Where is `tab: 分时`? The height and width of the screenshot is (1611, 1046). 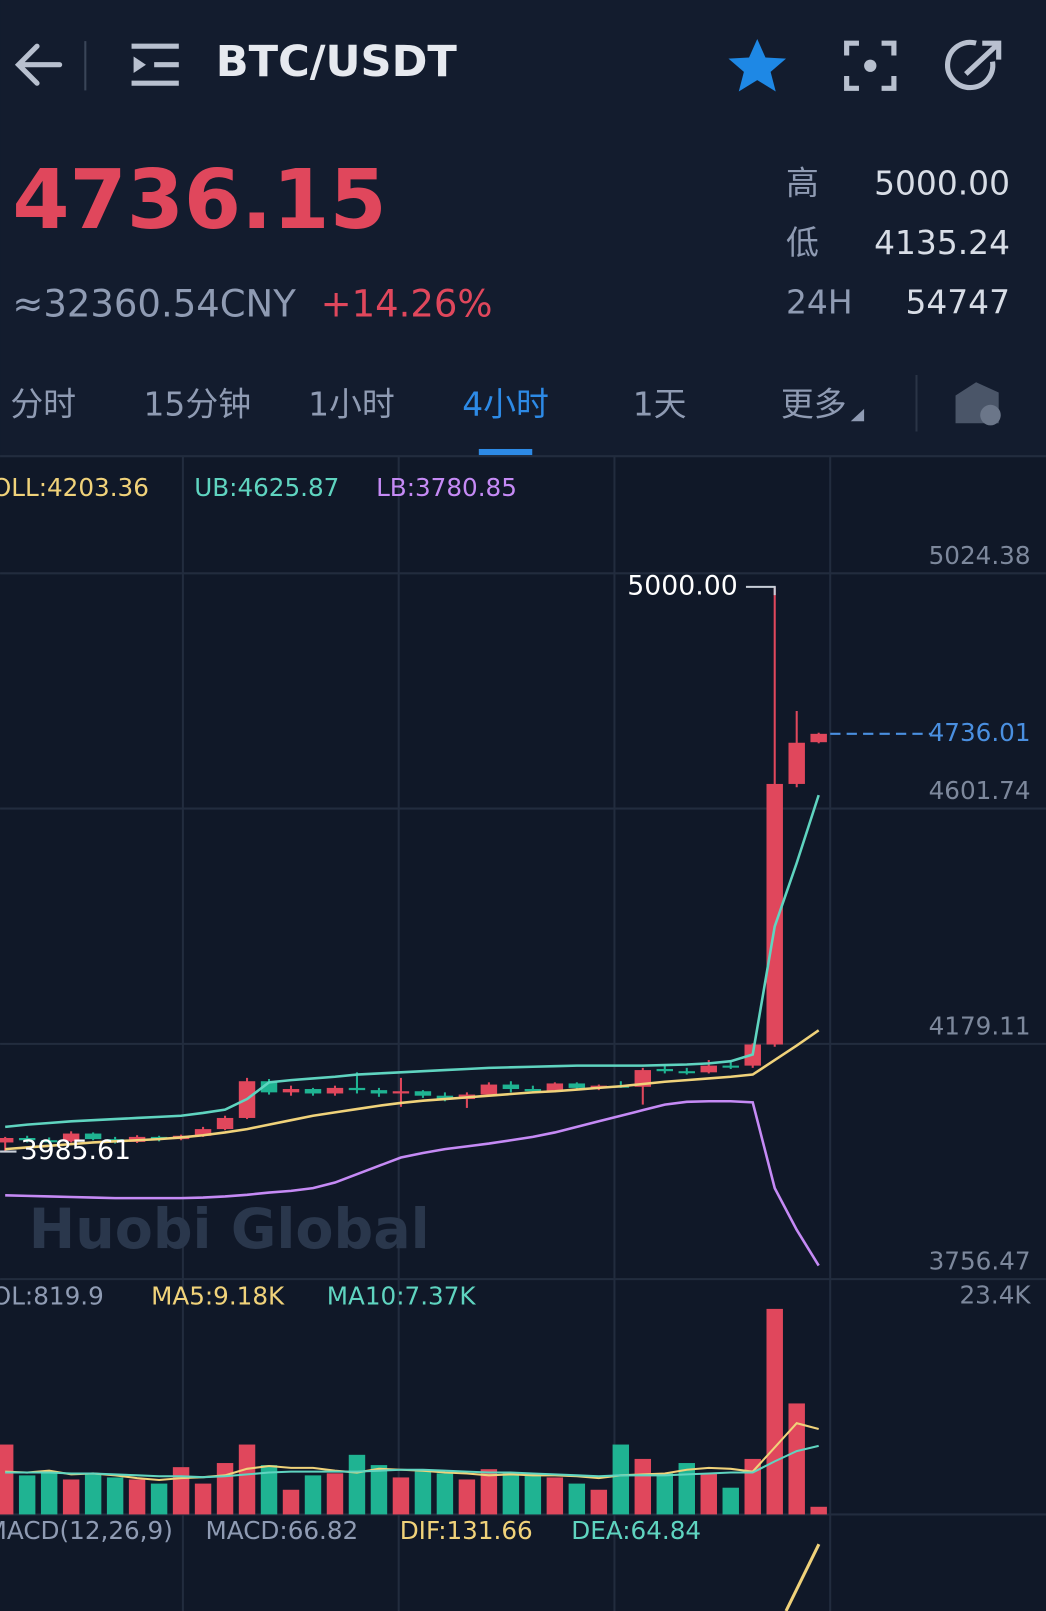
tab: 分时 is located at coordinates (43, 403).